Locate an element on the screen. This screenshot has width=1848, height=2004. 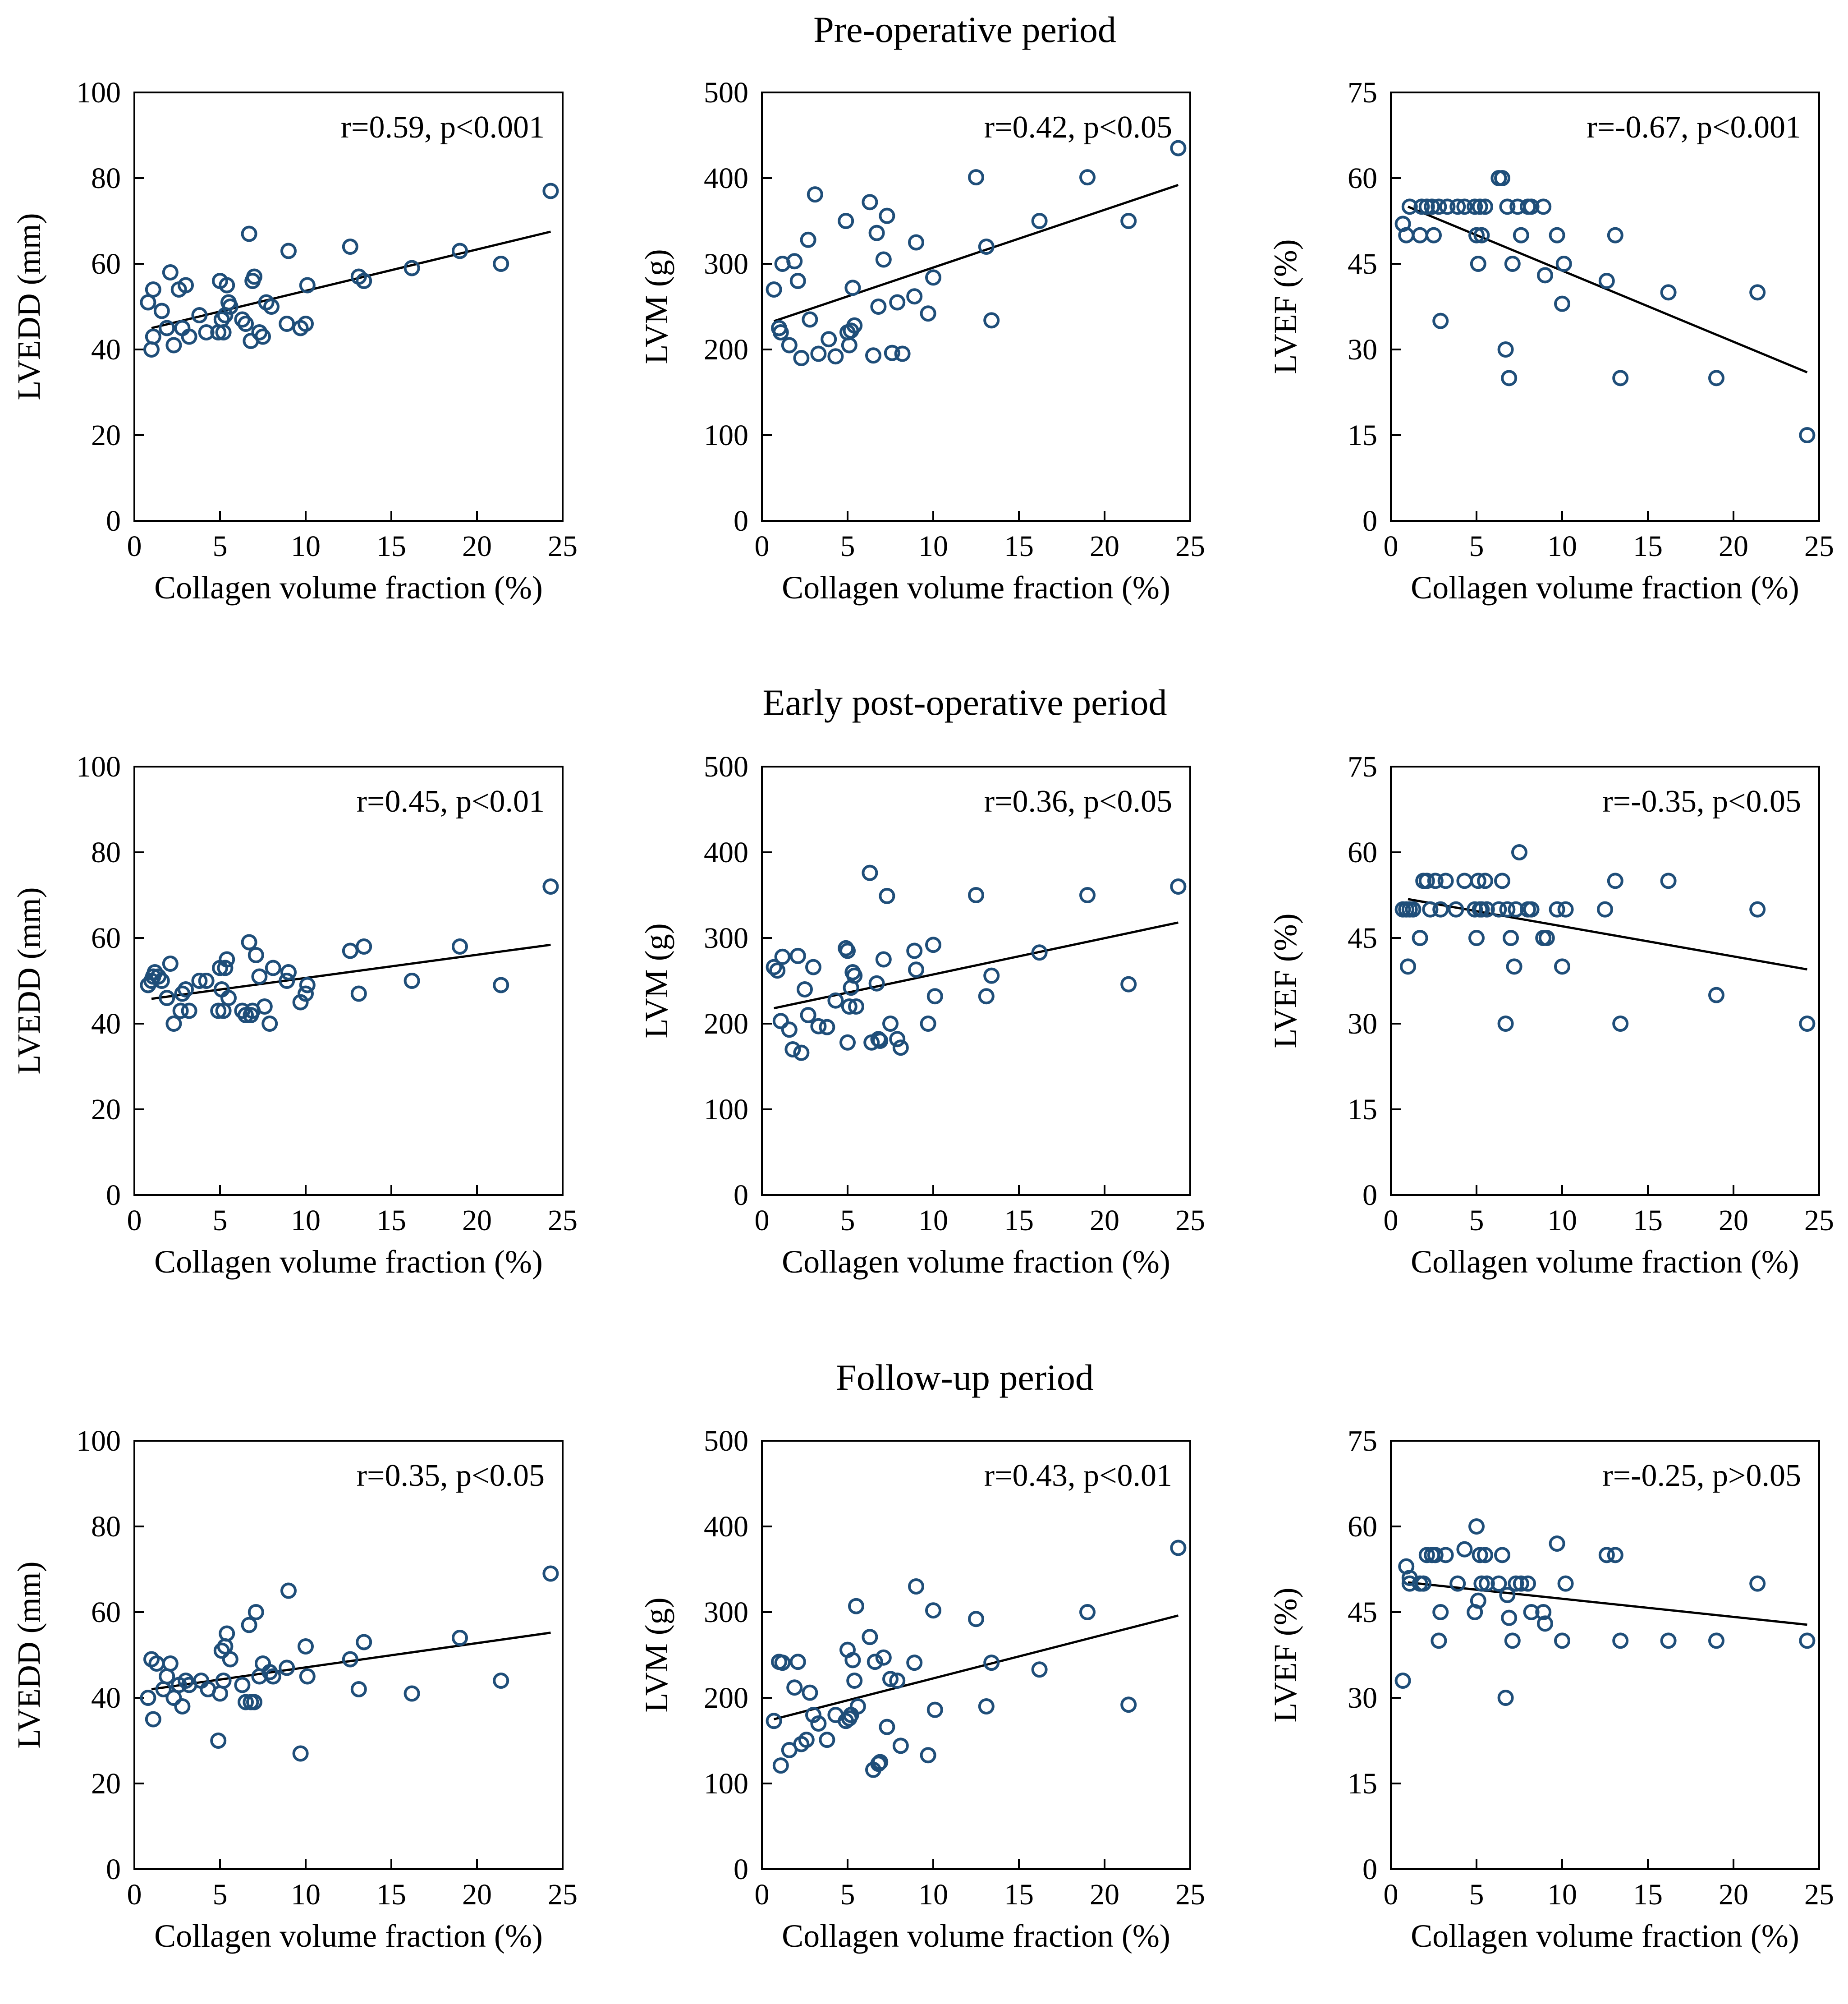
row-title-pre-operative: Pre-operative period is located at coordinates (964, 30).